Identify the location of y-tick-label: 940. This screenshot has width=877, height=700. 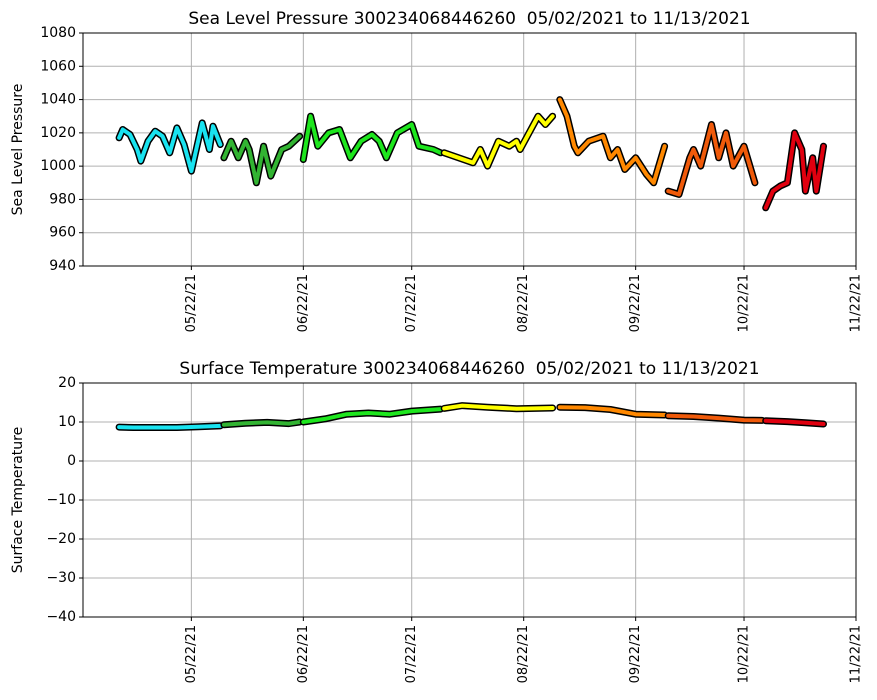
(62, 266).